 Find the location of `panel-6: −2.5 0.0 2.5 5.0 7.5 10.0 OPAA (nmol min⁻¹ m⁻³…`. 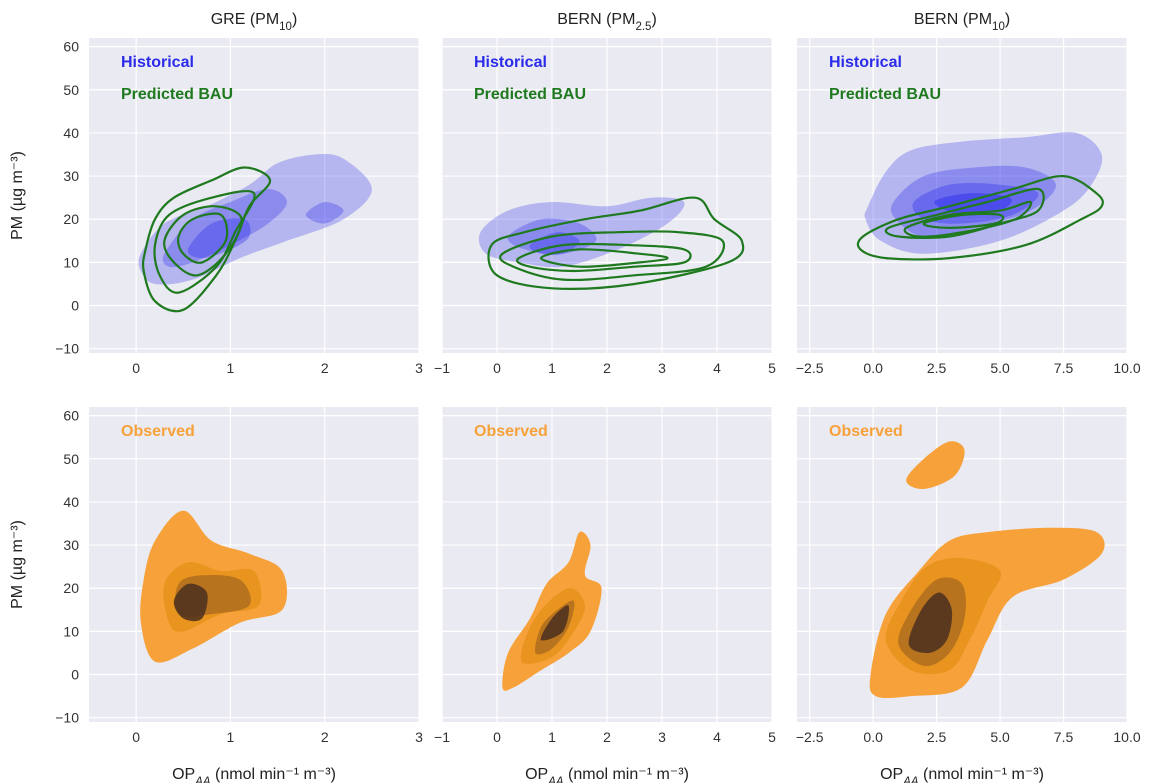

panel-6: −2.5 0.0 2.5 5.0 7.5 10.0 OPAA (nmol min⁻¹ m⁻³… is located at coordinates (968, 595).